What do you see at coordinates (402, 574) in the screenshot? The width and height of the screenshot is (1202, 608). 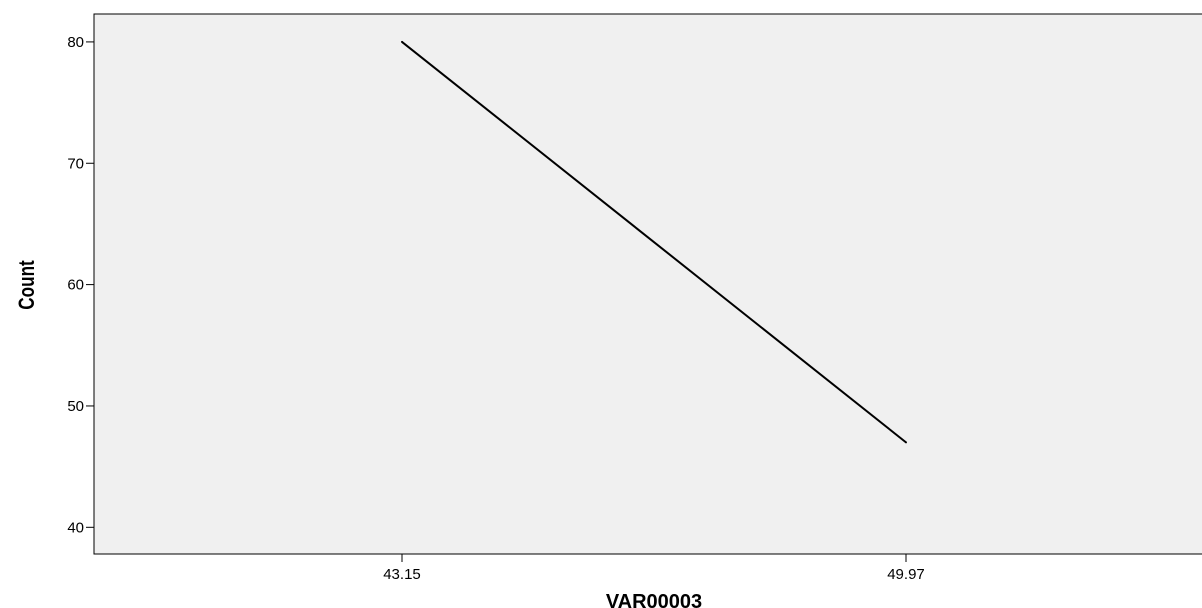 I see `x-tick-label: 43.15` at bounding box center [402, 574].